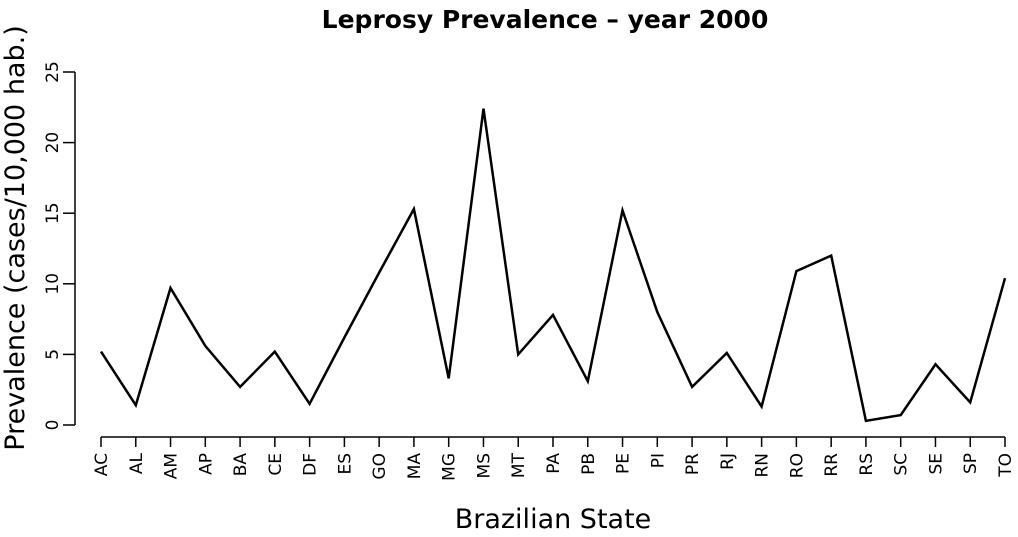 The width and height of the screenshot is (1018, 537). Describe the element at coordinates (102, 464) in the screenshot. I see `x-tick-label: AC` at that location.